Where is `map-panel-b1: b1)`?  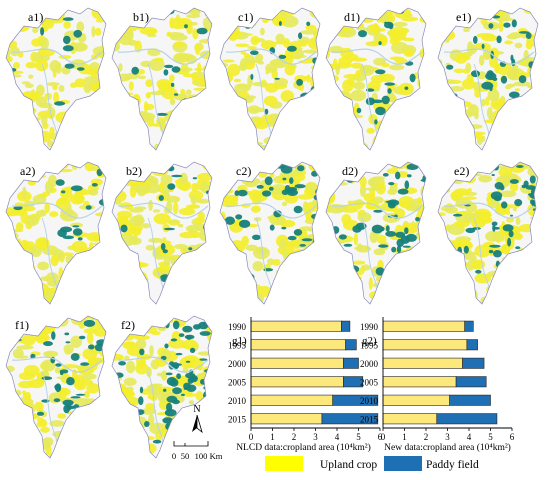 map-panel-b1: b1) is located at coordinates (162, 79).